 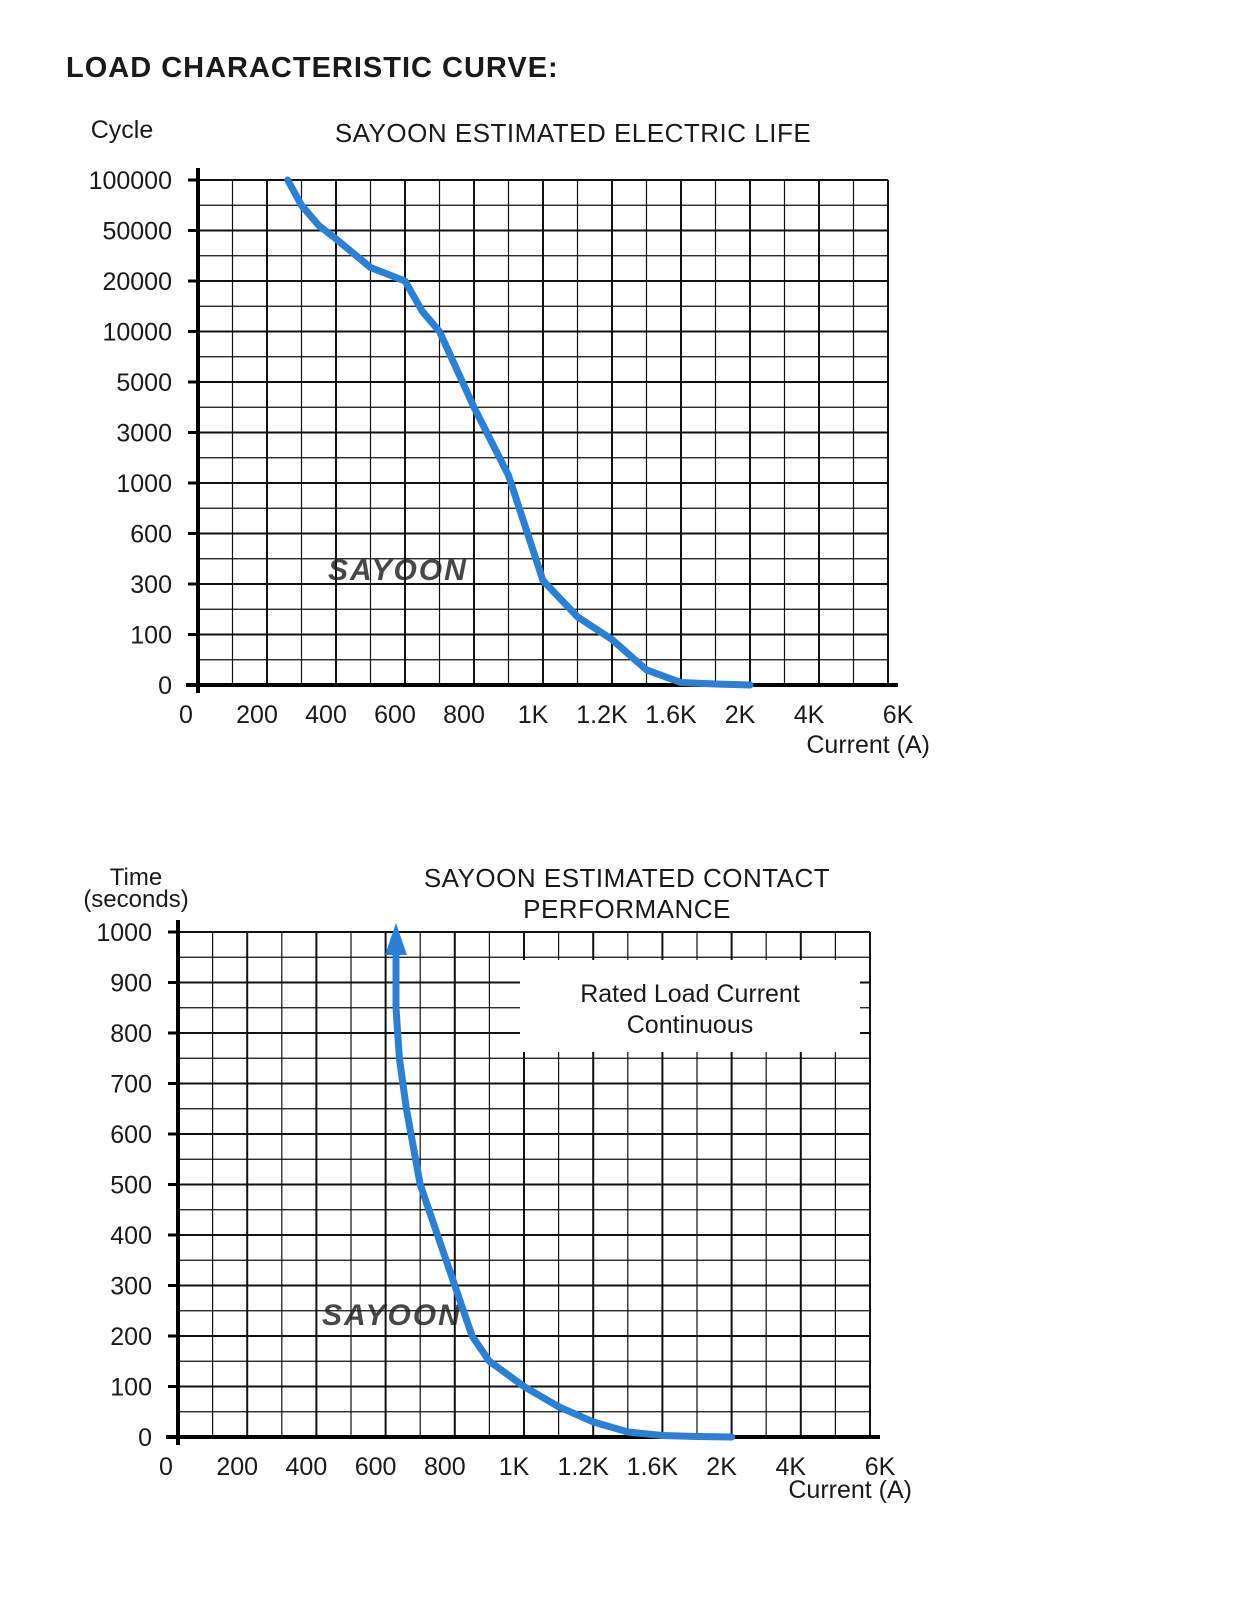 I want to click on page-heading: LOAD CHARACTERISTIC CURVE:, so click(x=312, y=68).